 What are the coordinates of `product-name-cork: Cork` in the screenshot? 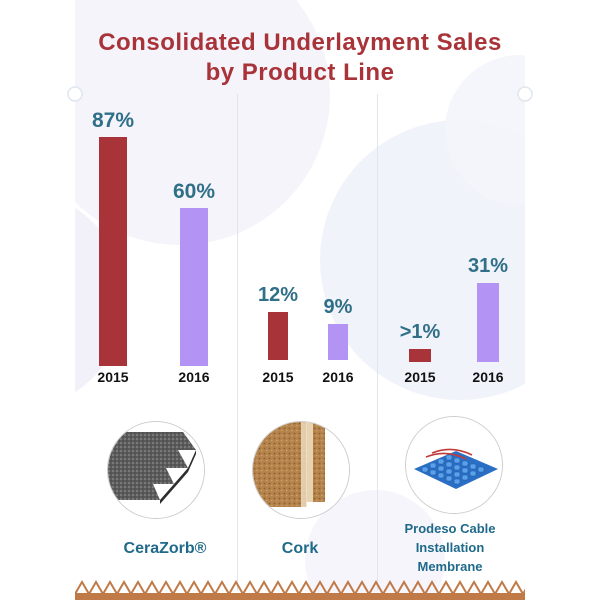 It's located at (300, 548).